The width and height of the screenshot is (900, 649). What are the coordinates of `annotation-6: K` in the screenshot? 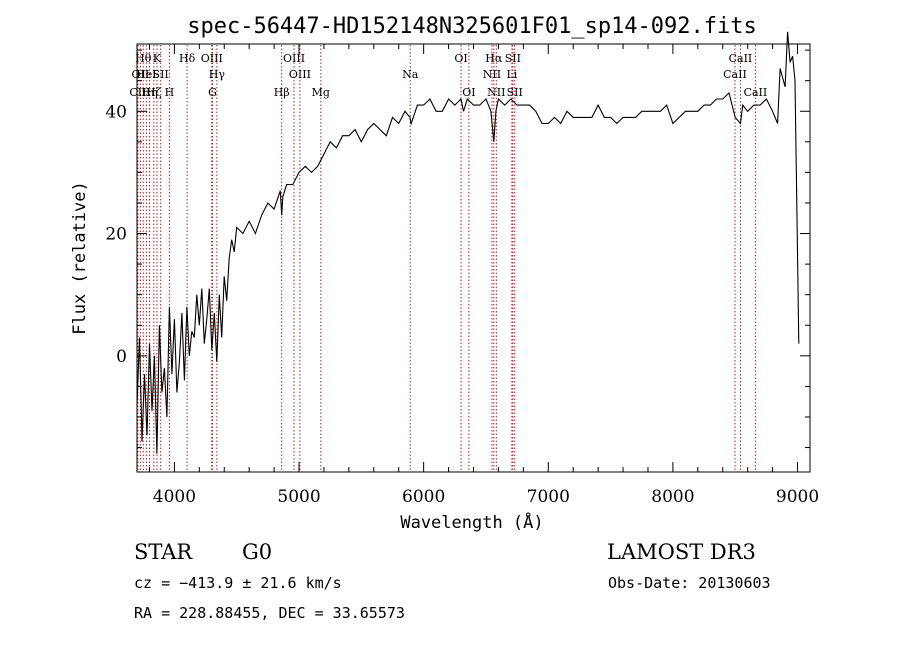 It's located at (157, 58).